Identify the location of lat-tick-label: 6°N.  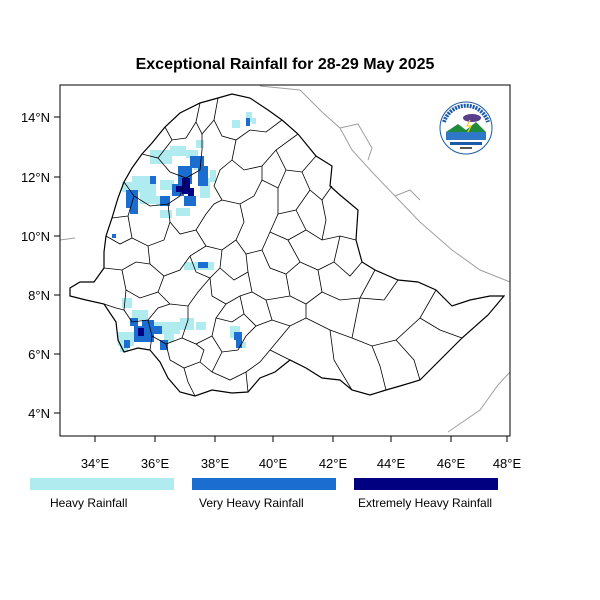
(39, 354).